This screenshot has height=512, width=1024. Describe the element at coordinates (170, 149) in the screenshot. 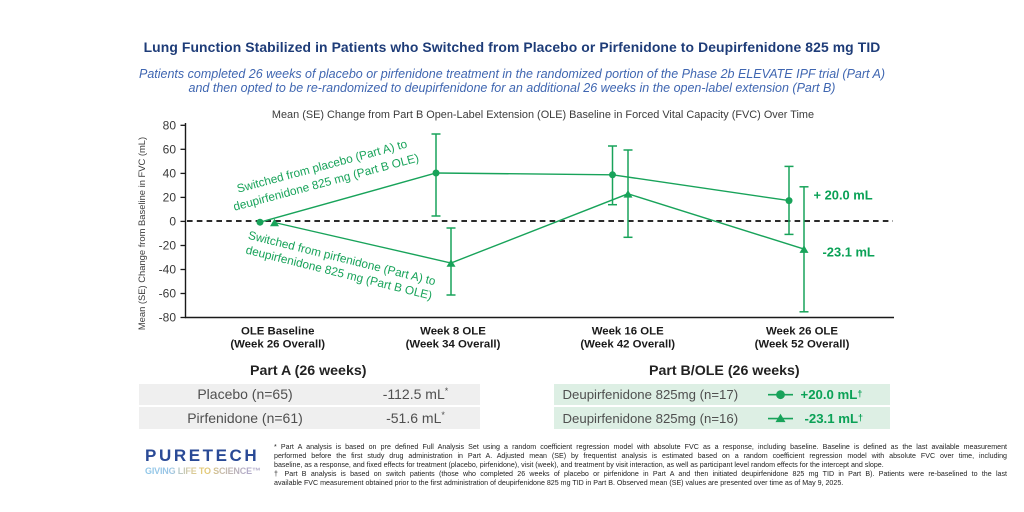

I see `svg-text: 60` at that location.